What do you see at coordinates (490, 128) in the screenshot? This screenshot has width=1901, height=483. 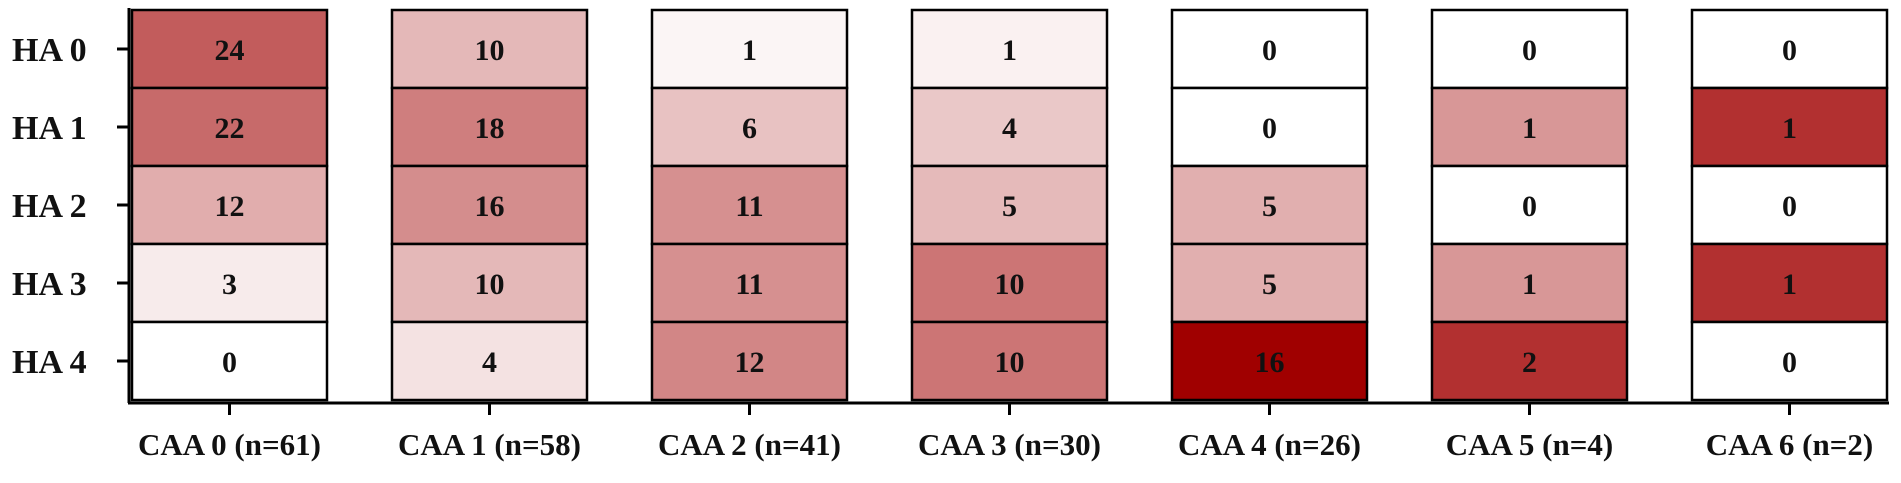 I see `cell-value-label: 18` at bounding box center [490, 128].